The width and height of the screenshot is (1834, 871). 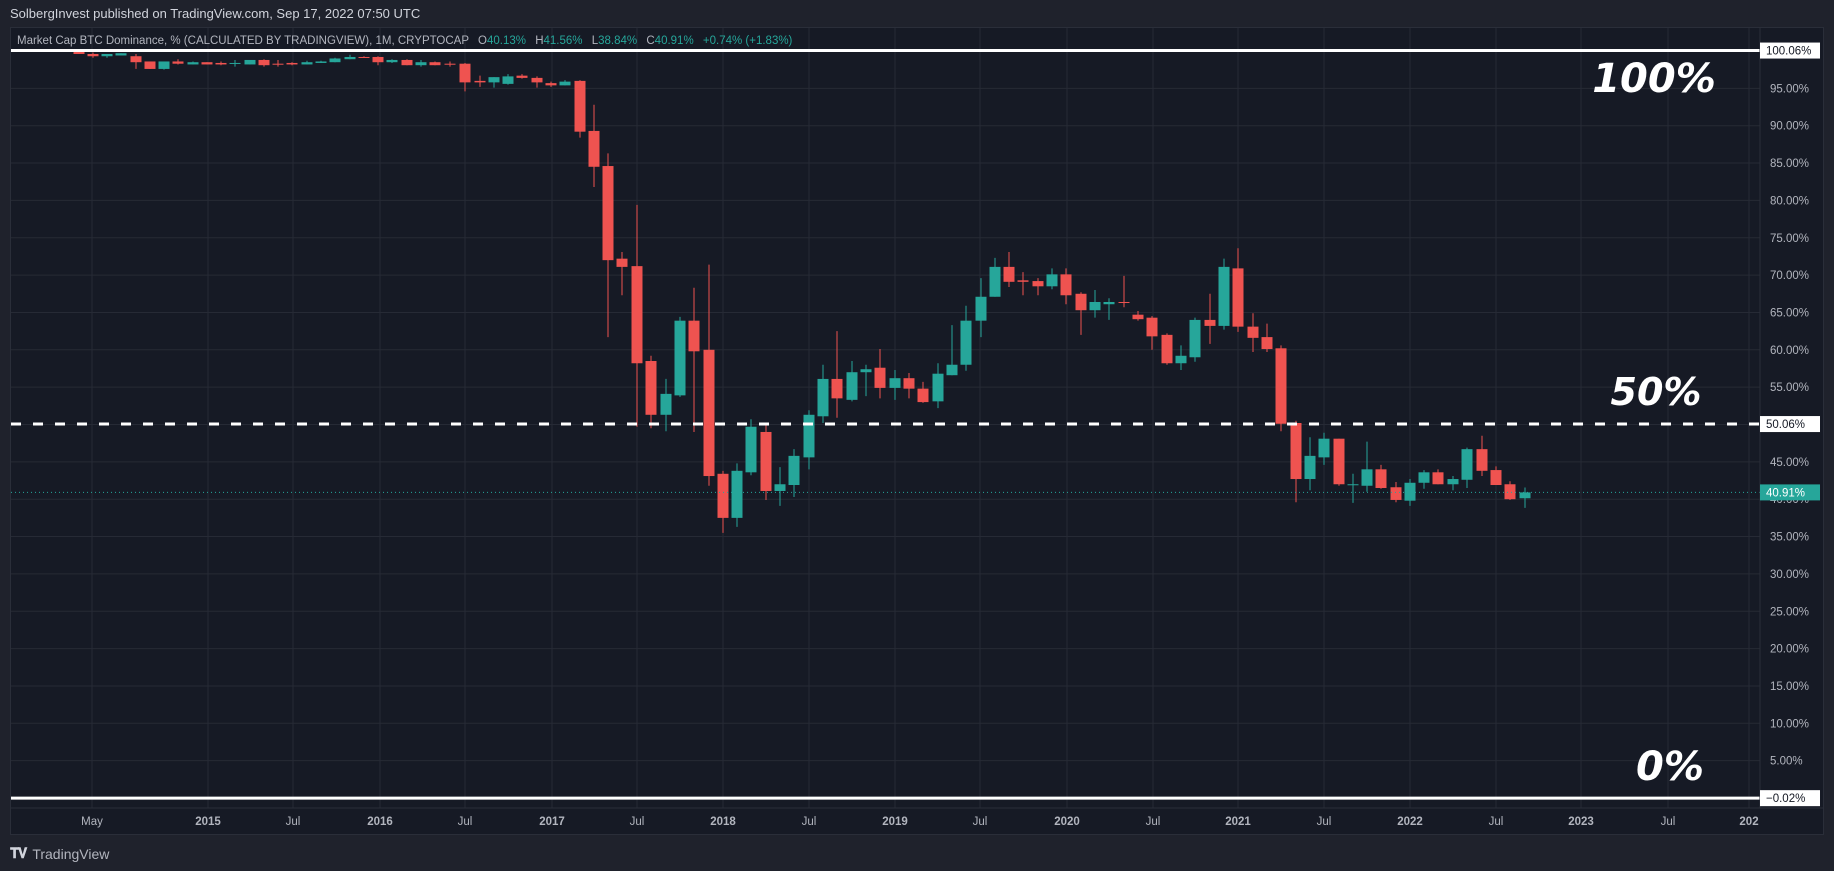 I want to click on time-tick-label: 2023, so click(x=1581, y=822).